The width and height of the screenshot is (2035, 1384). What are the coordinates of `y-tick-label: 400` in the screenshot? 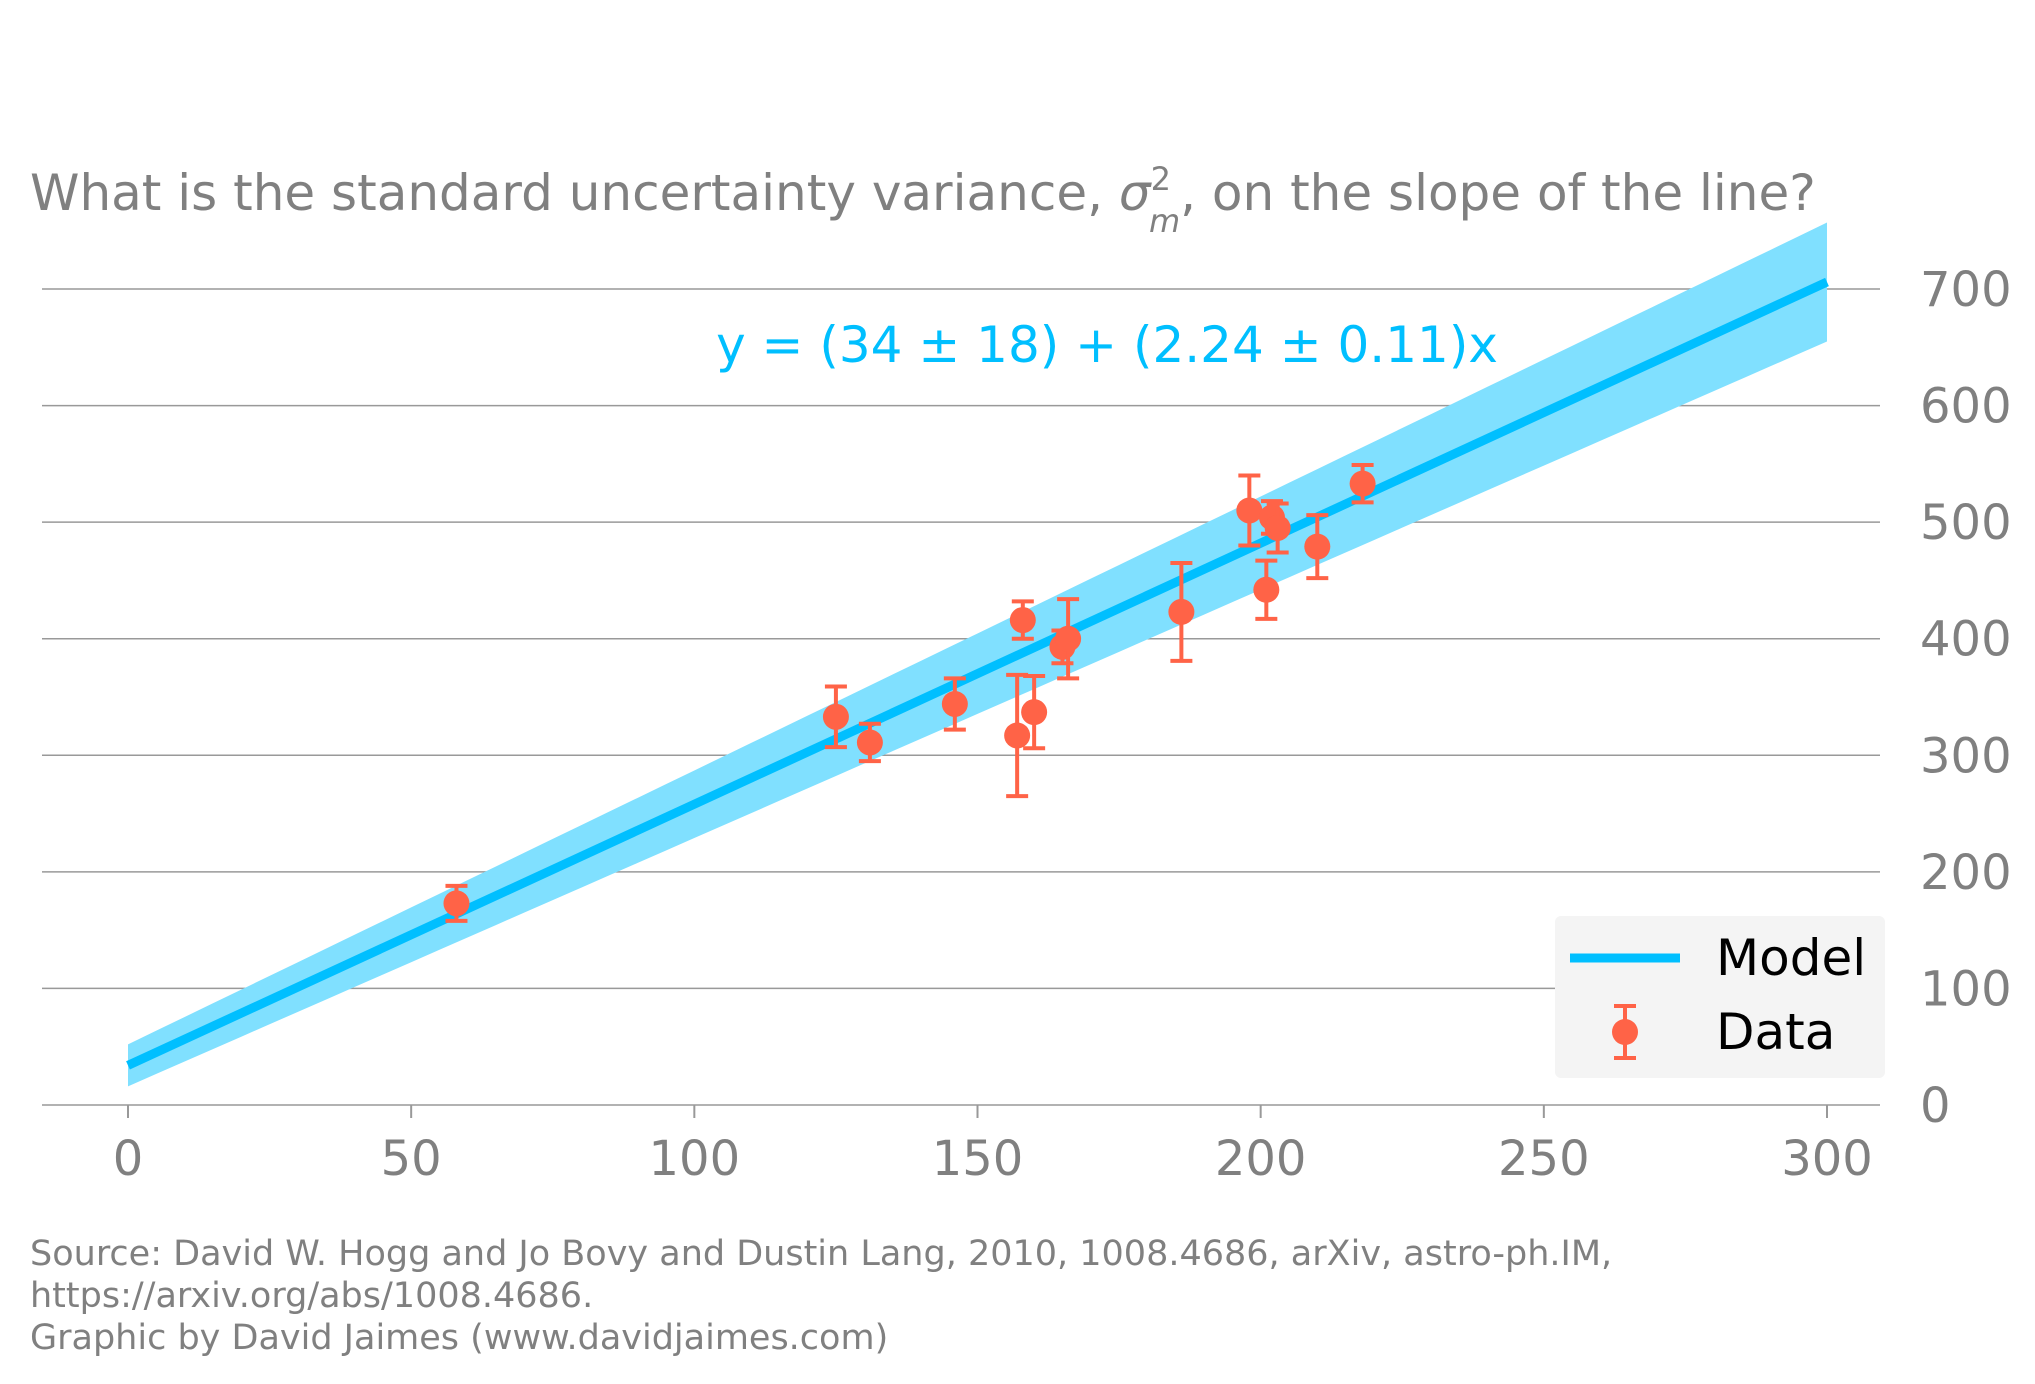 It's located at (1966, 640).